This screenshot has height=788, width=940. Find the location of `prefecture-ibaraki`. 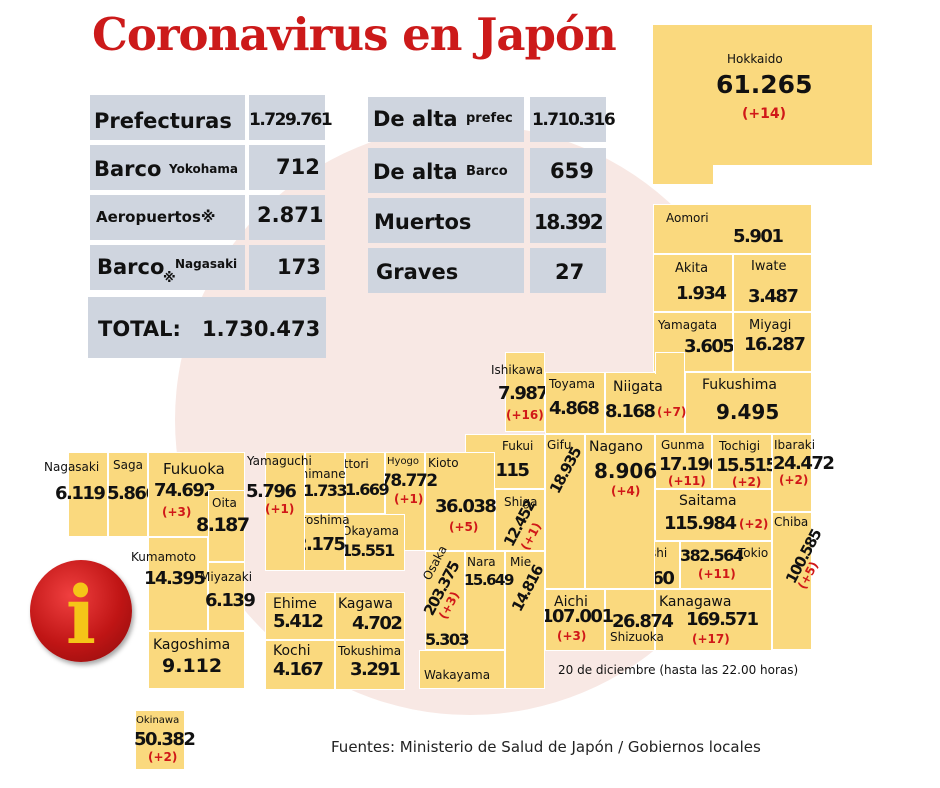

prefecture-ibaraki is located at coordinates (792, 473).